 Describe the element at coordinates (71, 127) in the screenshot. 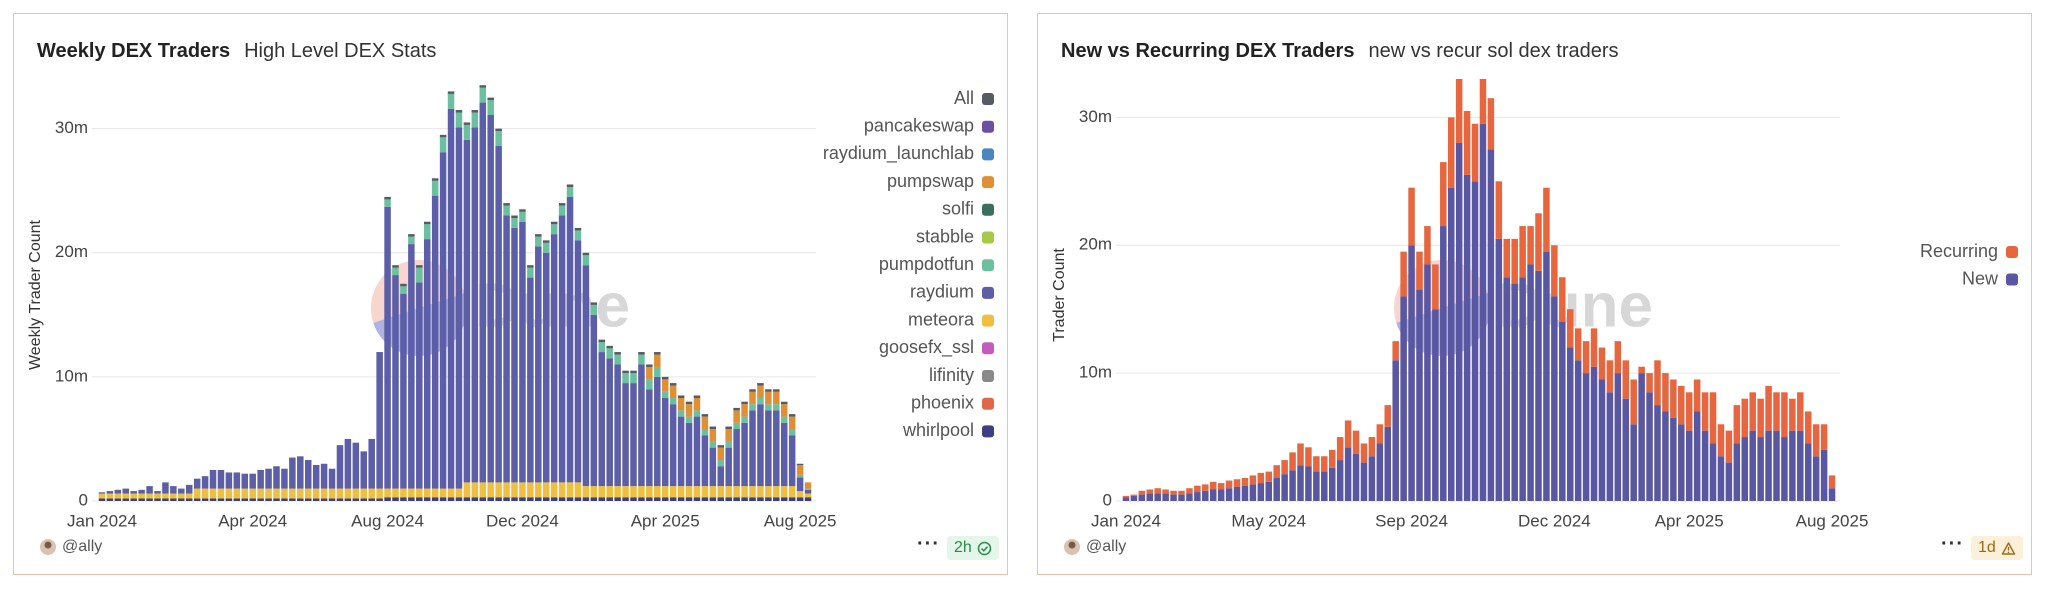

I see `y-tick-label: 30m` at that location.